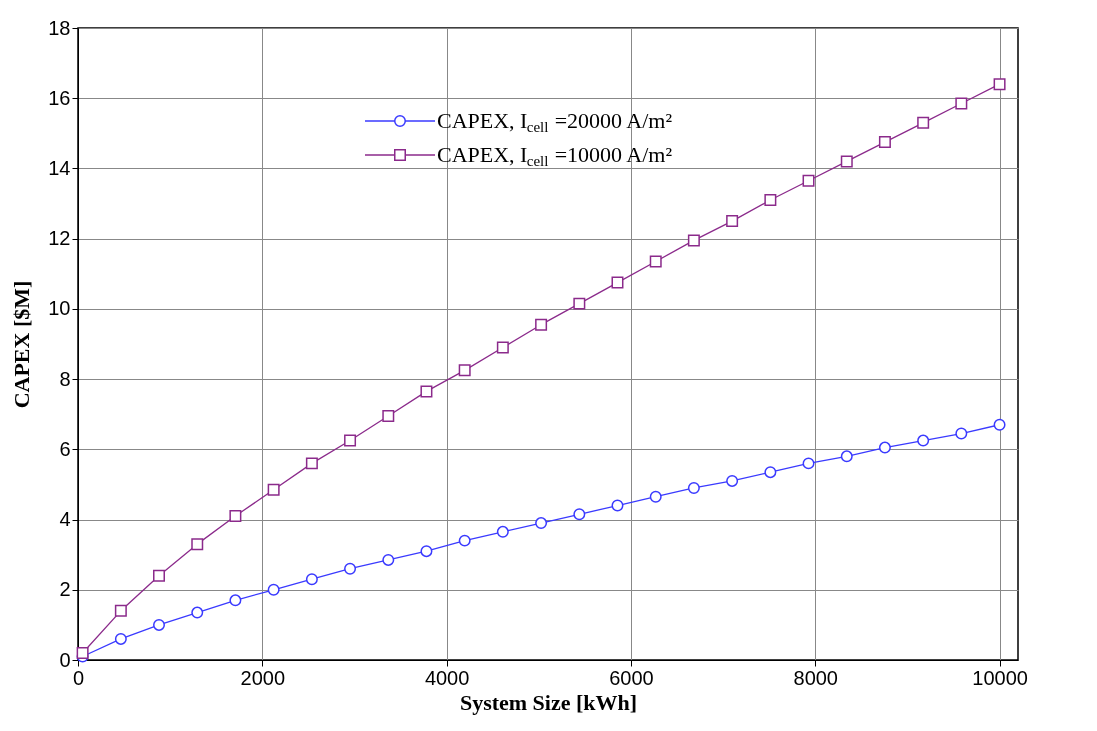  Describe the element at coordinates (815, 677) in the screenshot. I see `x-tick-label: 8000` at that location.